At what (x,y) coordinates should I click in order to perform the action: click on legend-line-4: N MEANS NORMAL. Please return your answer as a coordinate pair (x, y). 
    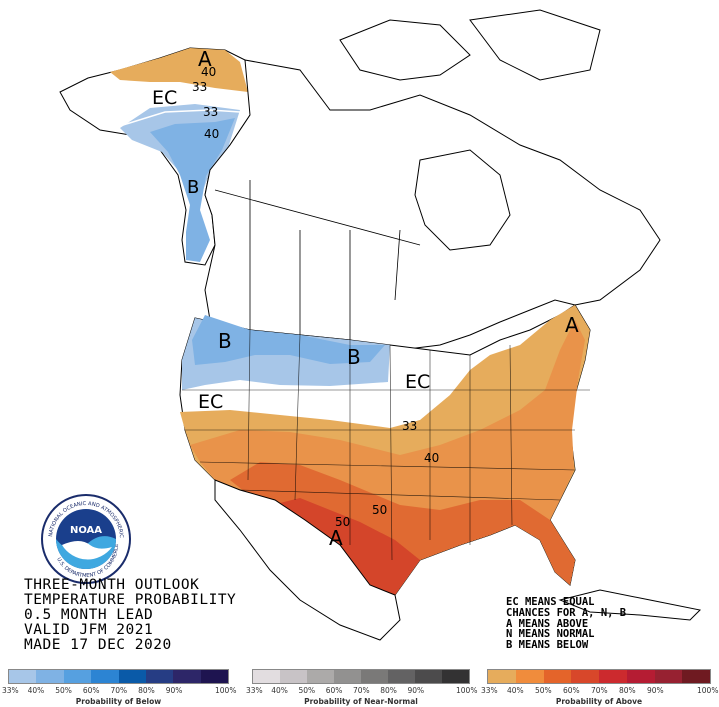
    Looking at the image, I should click on (550, 634).